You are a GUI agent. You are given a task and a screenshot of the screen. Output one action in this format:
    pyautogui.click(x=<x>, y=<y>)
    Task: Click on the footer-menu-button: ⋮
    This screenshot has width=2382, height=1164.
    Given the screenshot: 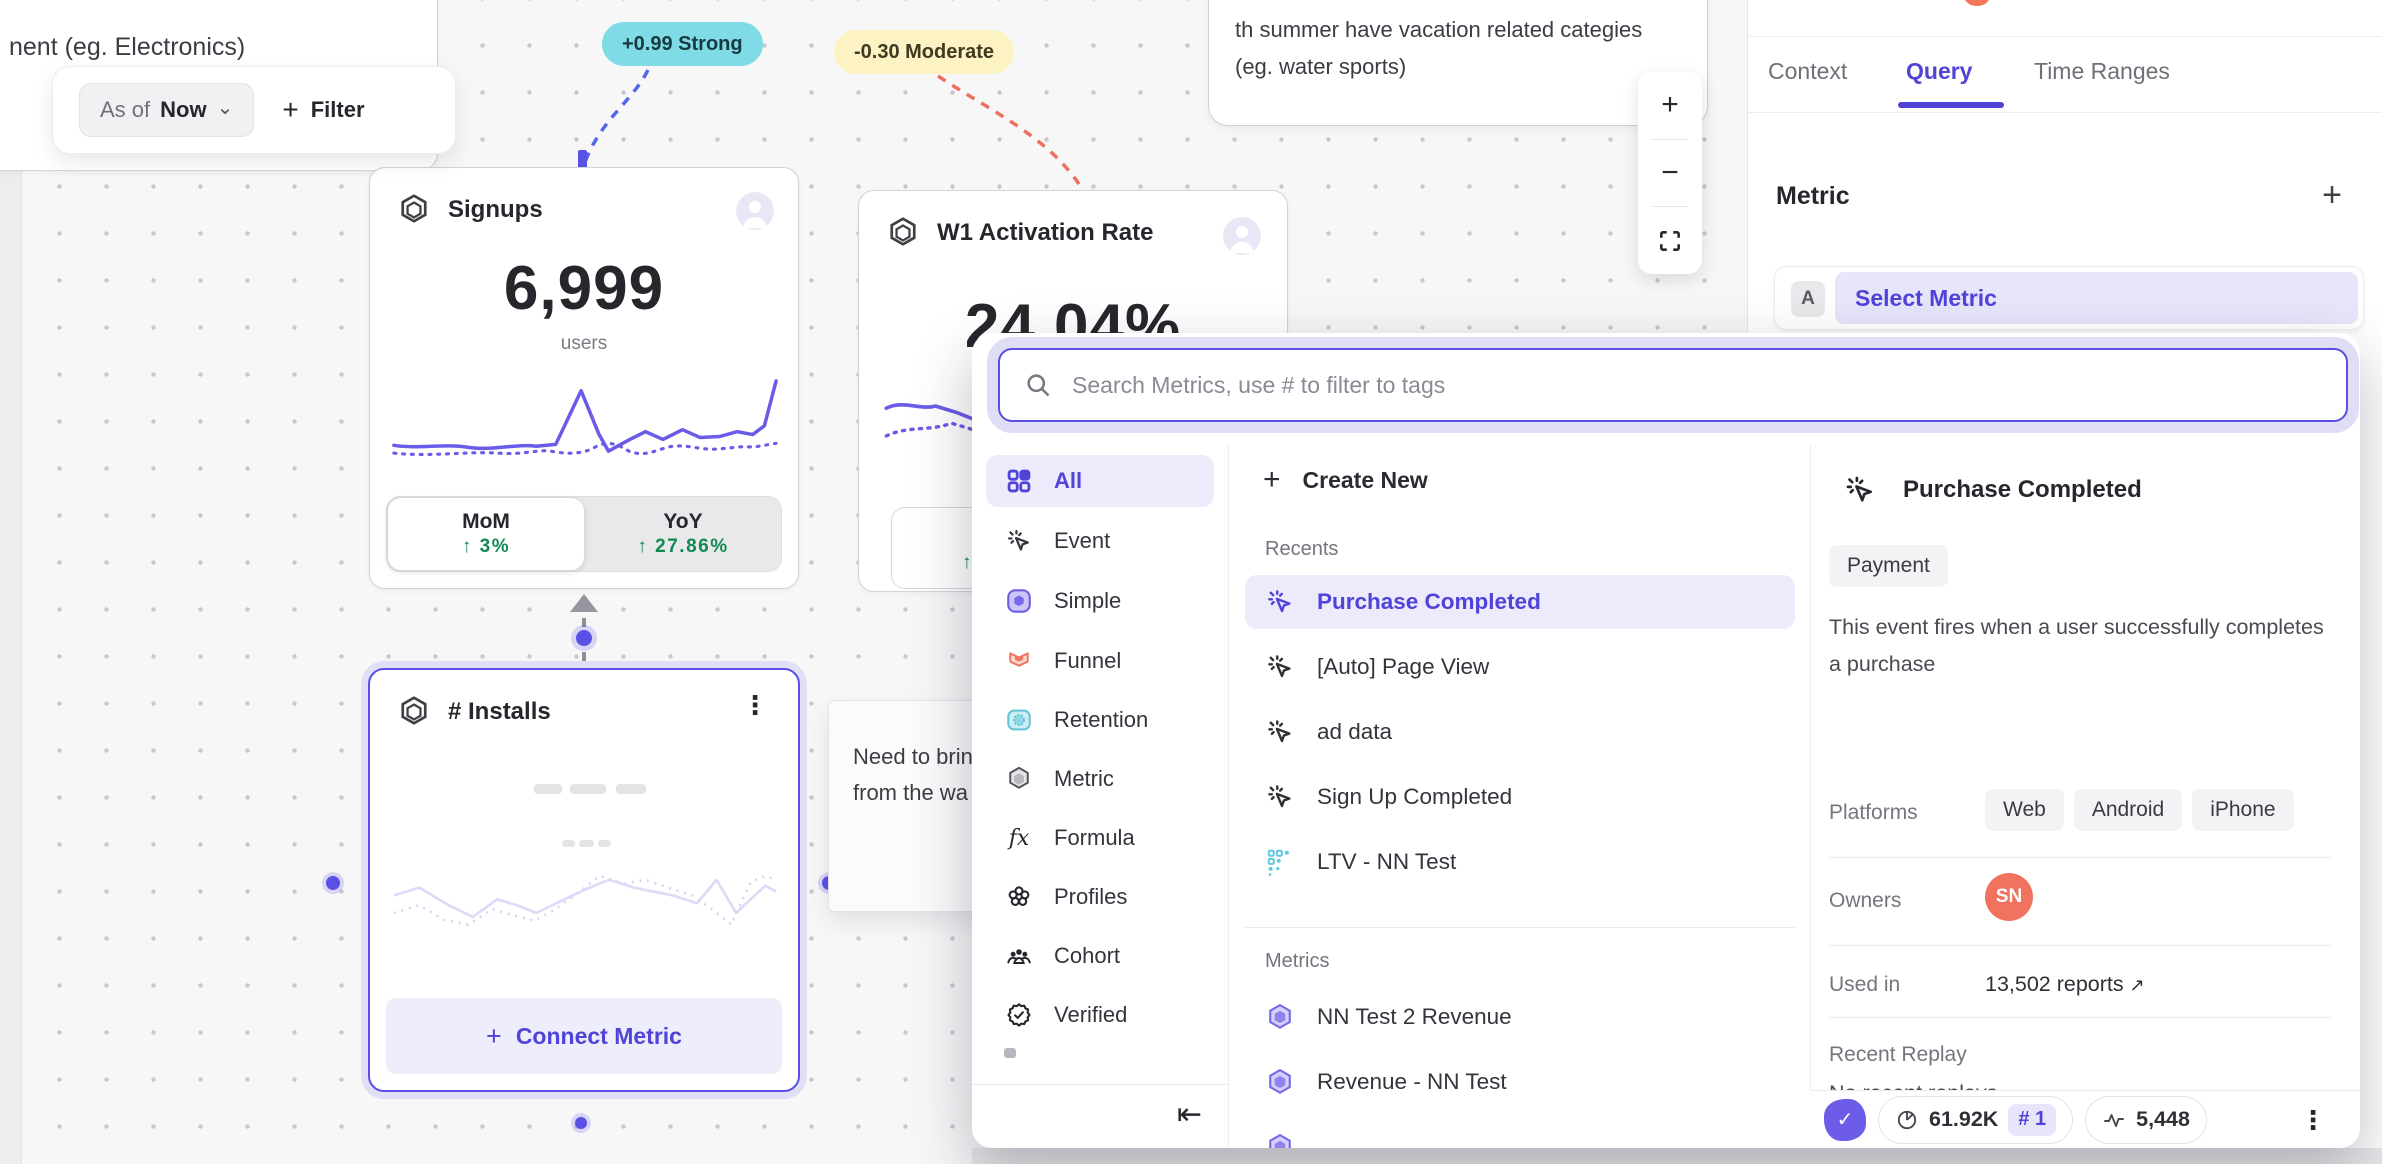 What is the action you would take?
    pyautogui.click(x=2313, y=1119)
    